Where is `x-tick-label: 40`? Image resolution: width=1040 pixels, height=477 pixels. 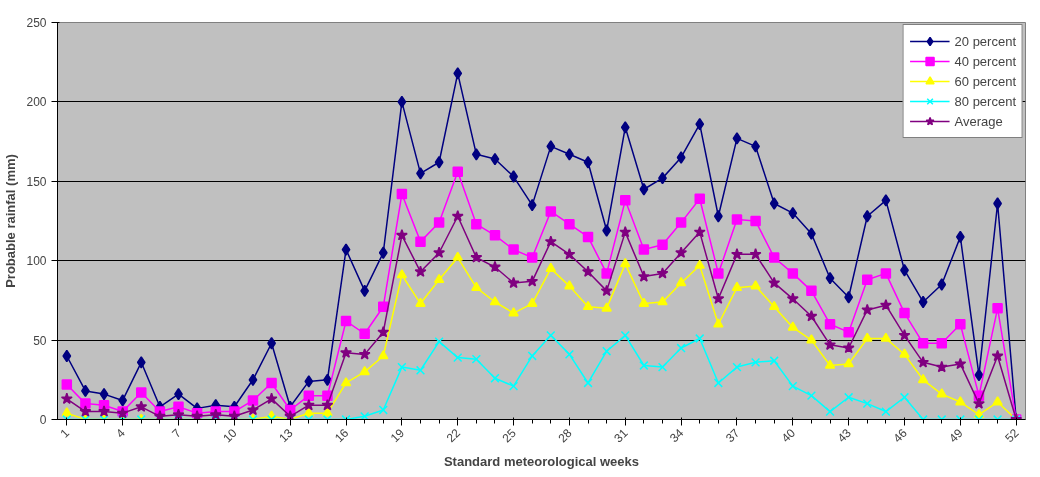
x-tick-label: 40 is located at coordinates (788, 435).